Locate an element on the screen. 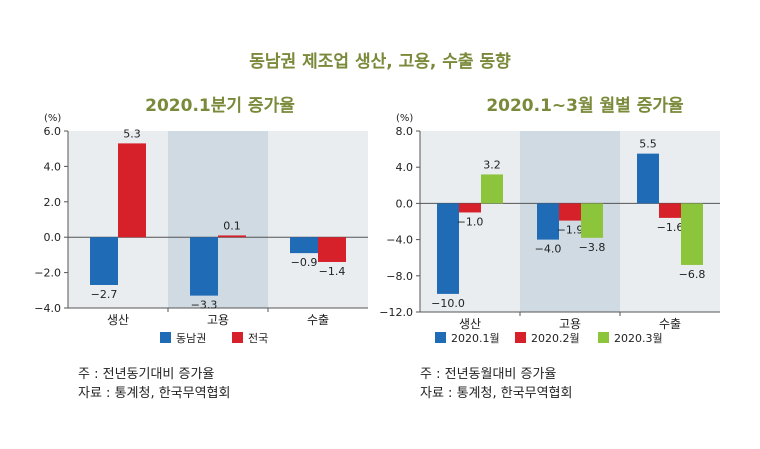 Image resolution: width=760 pixels, height=449 pixels. chart2-highlight-band is located at coordinates (570, 221).